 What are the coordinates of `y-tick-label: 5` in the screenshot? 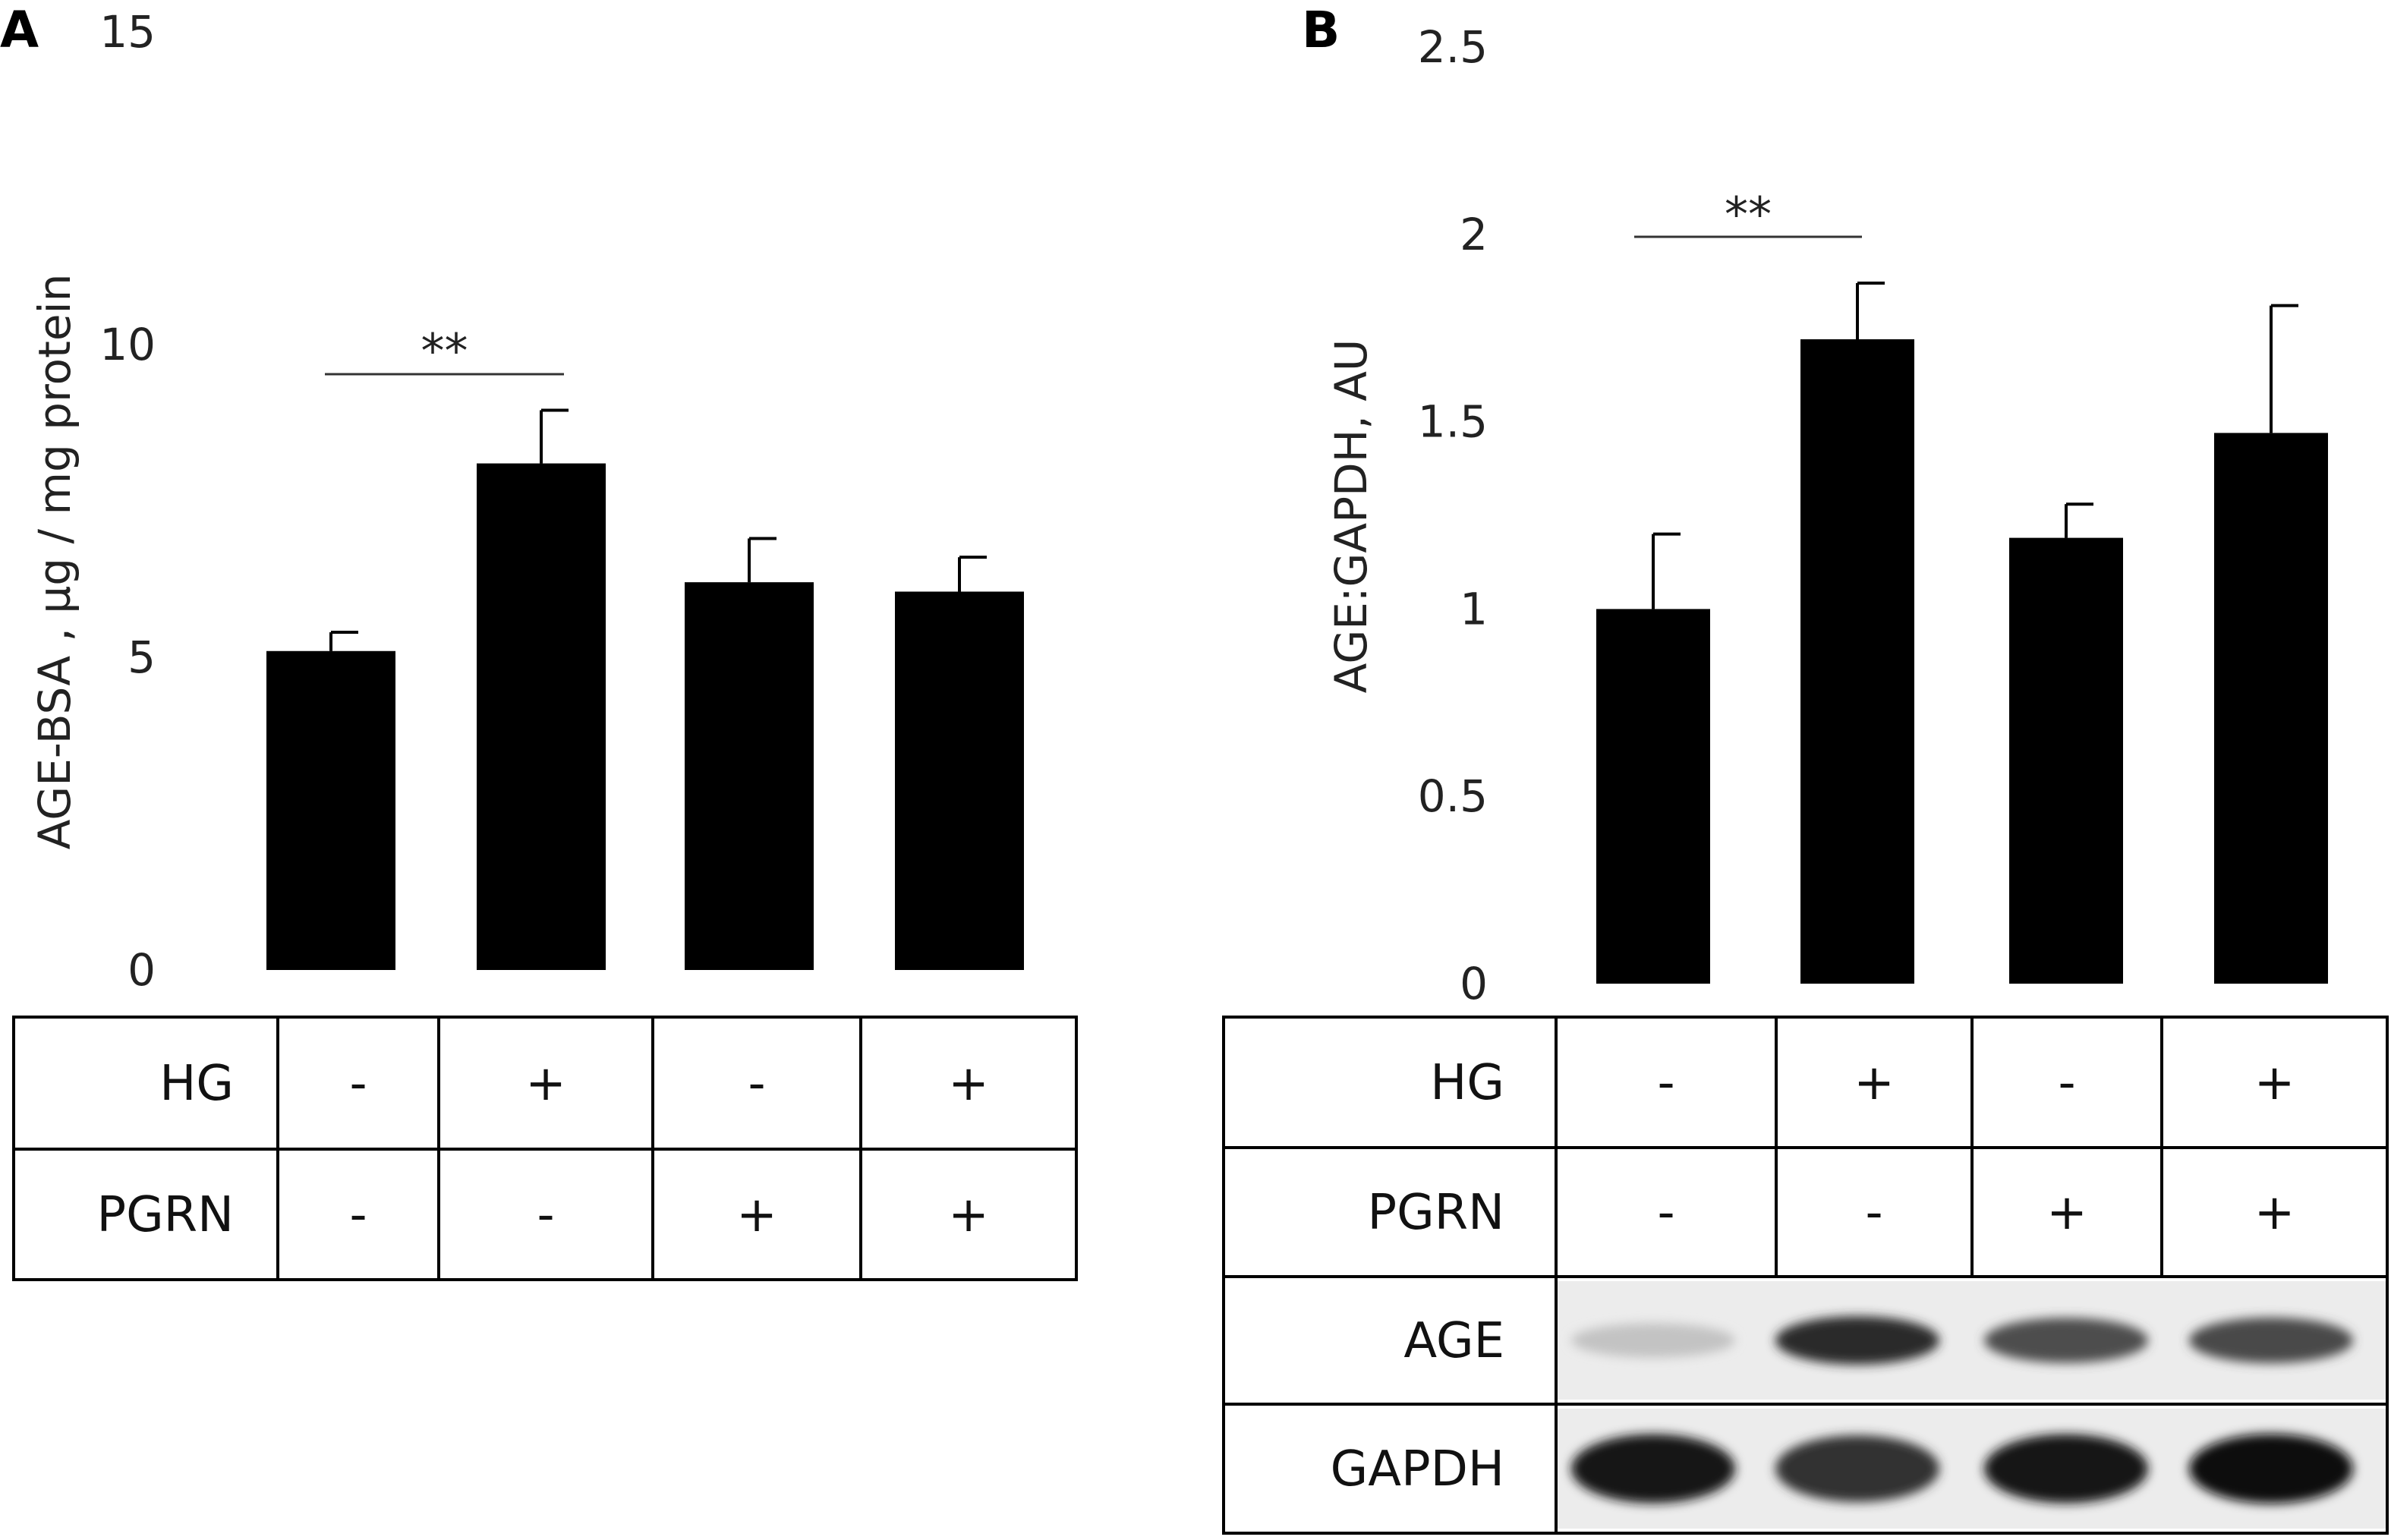 It's located at (142, 657).